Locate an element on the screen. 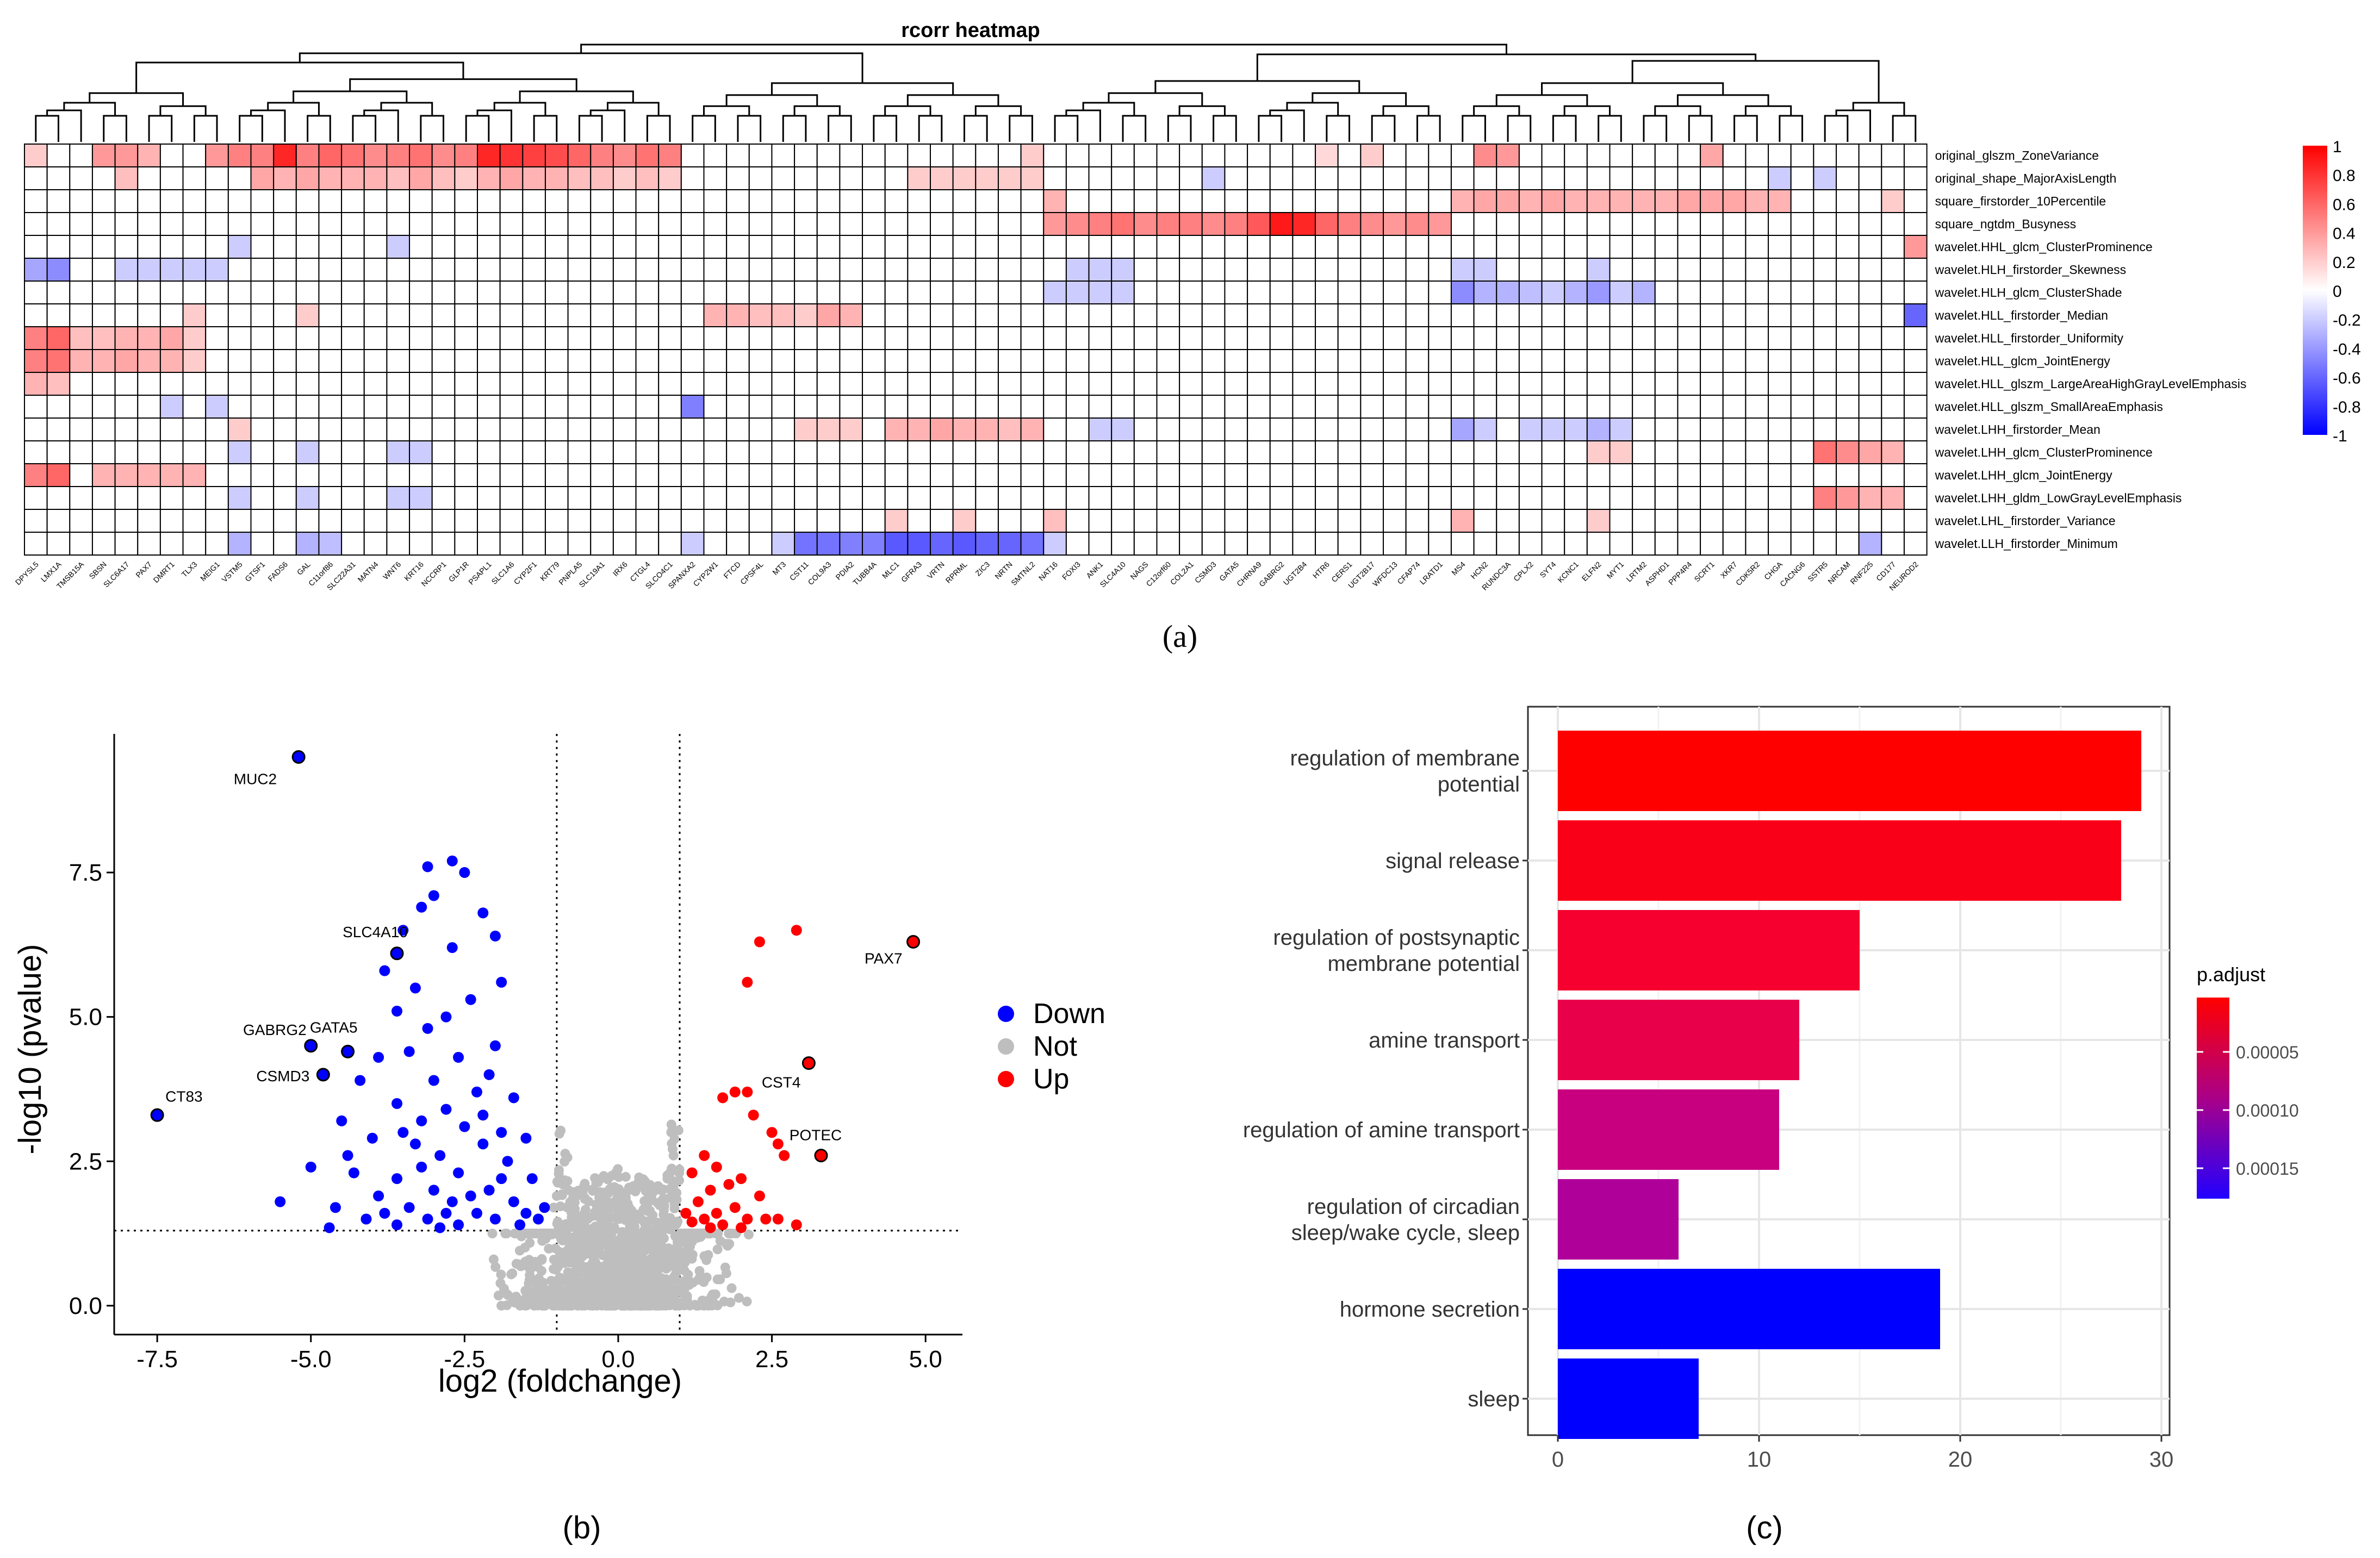 This screenshot has width=2380, height=1558. heatmap-color-legend: 10.80.60.40.20-0.2-0.4-0.6-0.8-1 is located at coordinates (2332, 291).